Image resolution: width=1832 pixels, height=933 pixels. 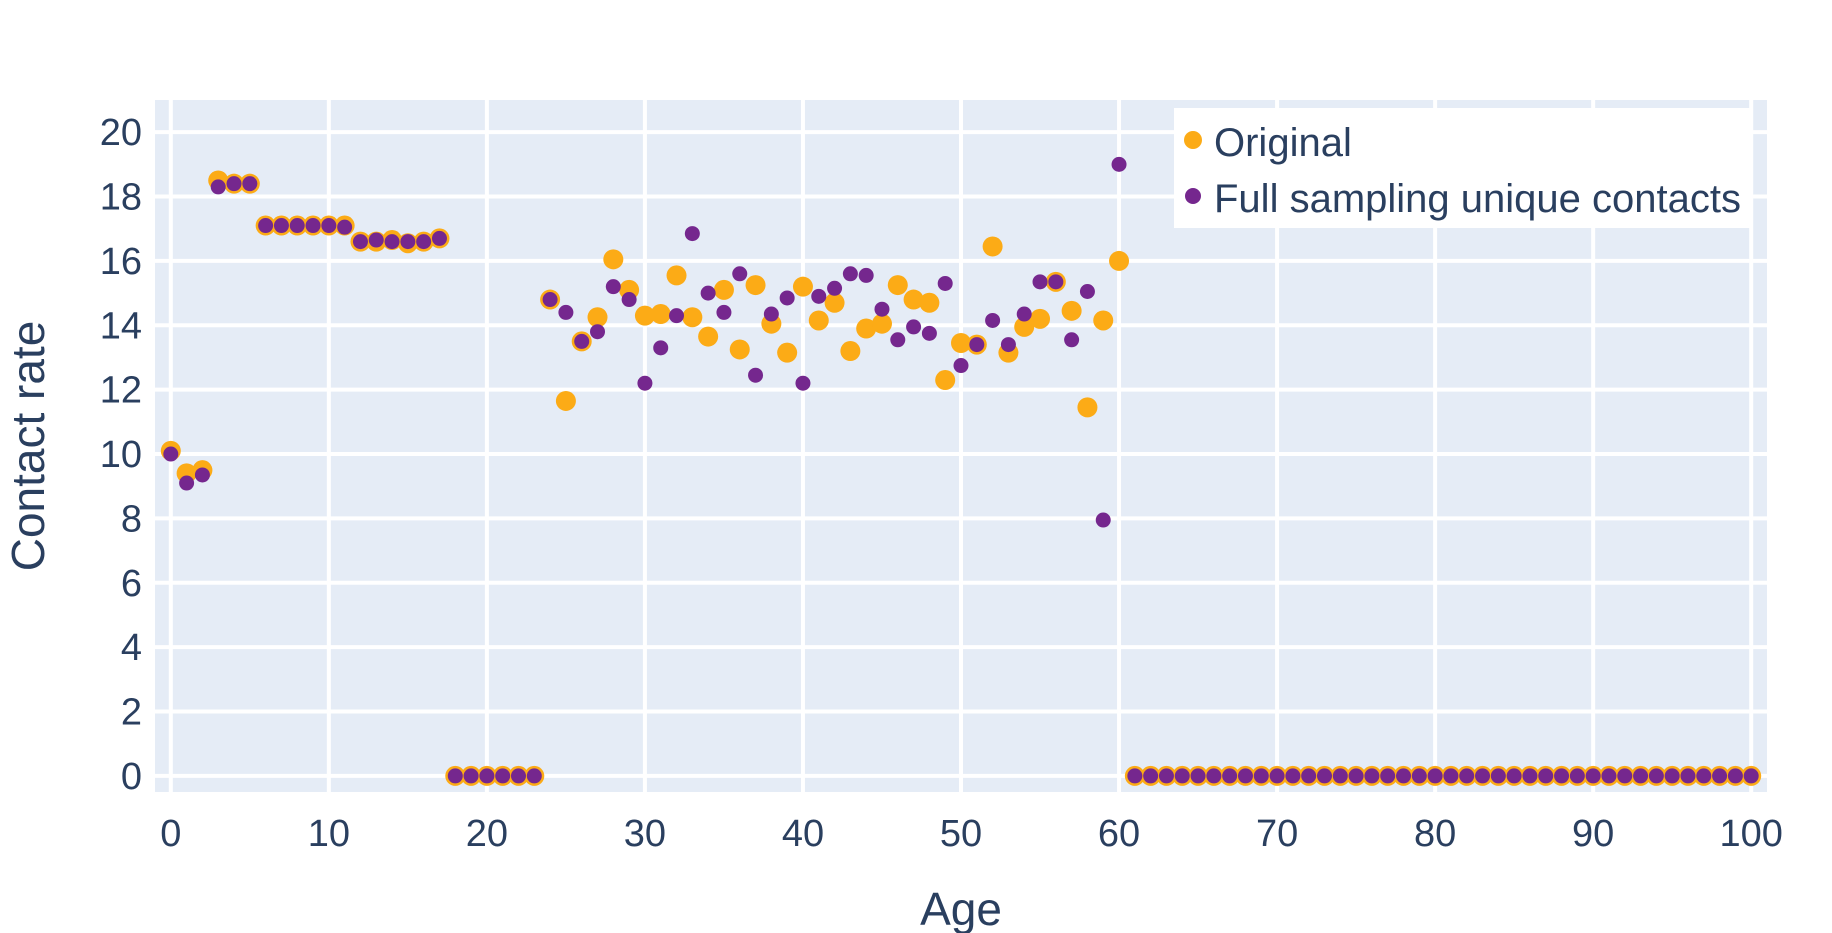 I want to click on y-tick-label: 10, so click(x=121, y=455).